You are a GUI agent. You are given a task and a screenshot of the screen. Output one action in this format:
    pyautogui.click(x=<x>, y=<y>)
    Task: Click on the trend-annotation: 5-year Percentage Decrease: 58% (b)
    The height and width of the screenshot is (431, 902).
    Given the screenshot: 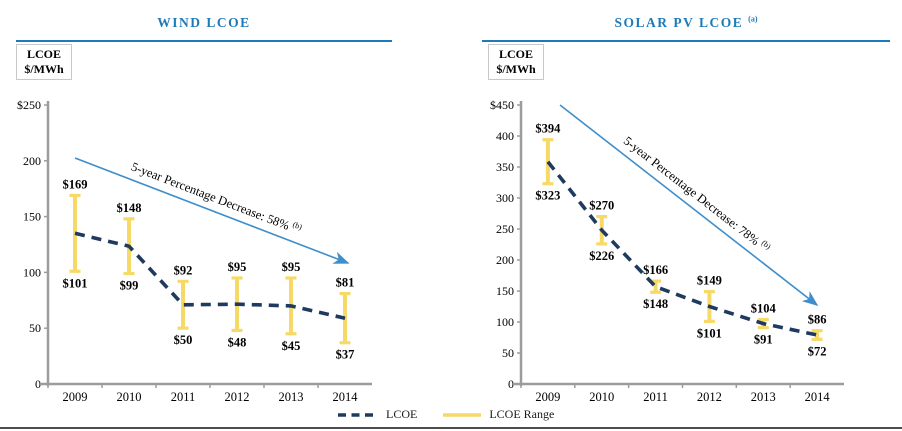 What is the action you would take?
    pyautogui.click(x=216, y=198)
    